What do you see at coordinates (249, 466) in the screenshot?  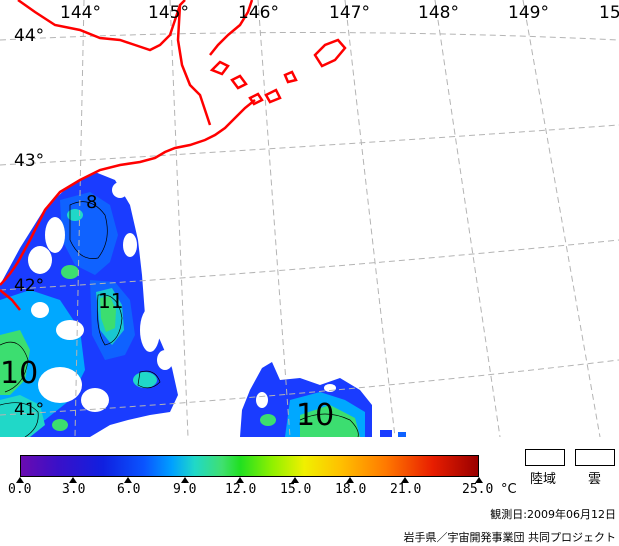 I see `temperature-colorbar` at bounding box center [249, 466].